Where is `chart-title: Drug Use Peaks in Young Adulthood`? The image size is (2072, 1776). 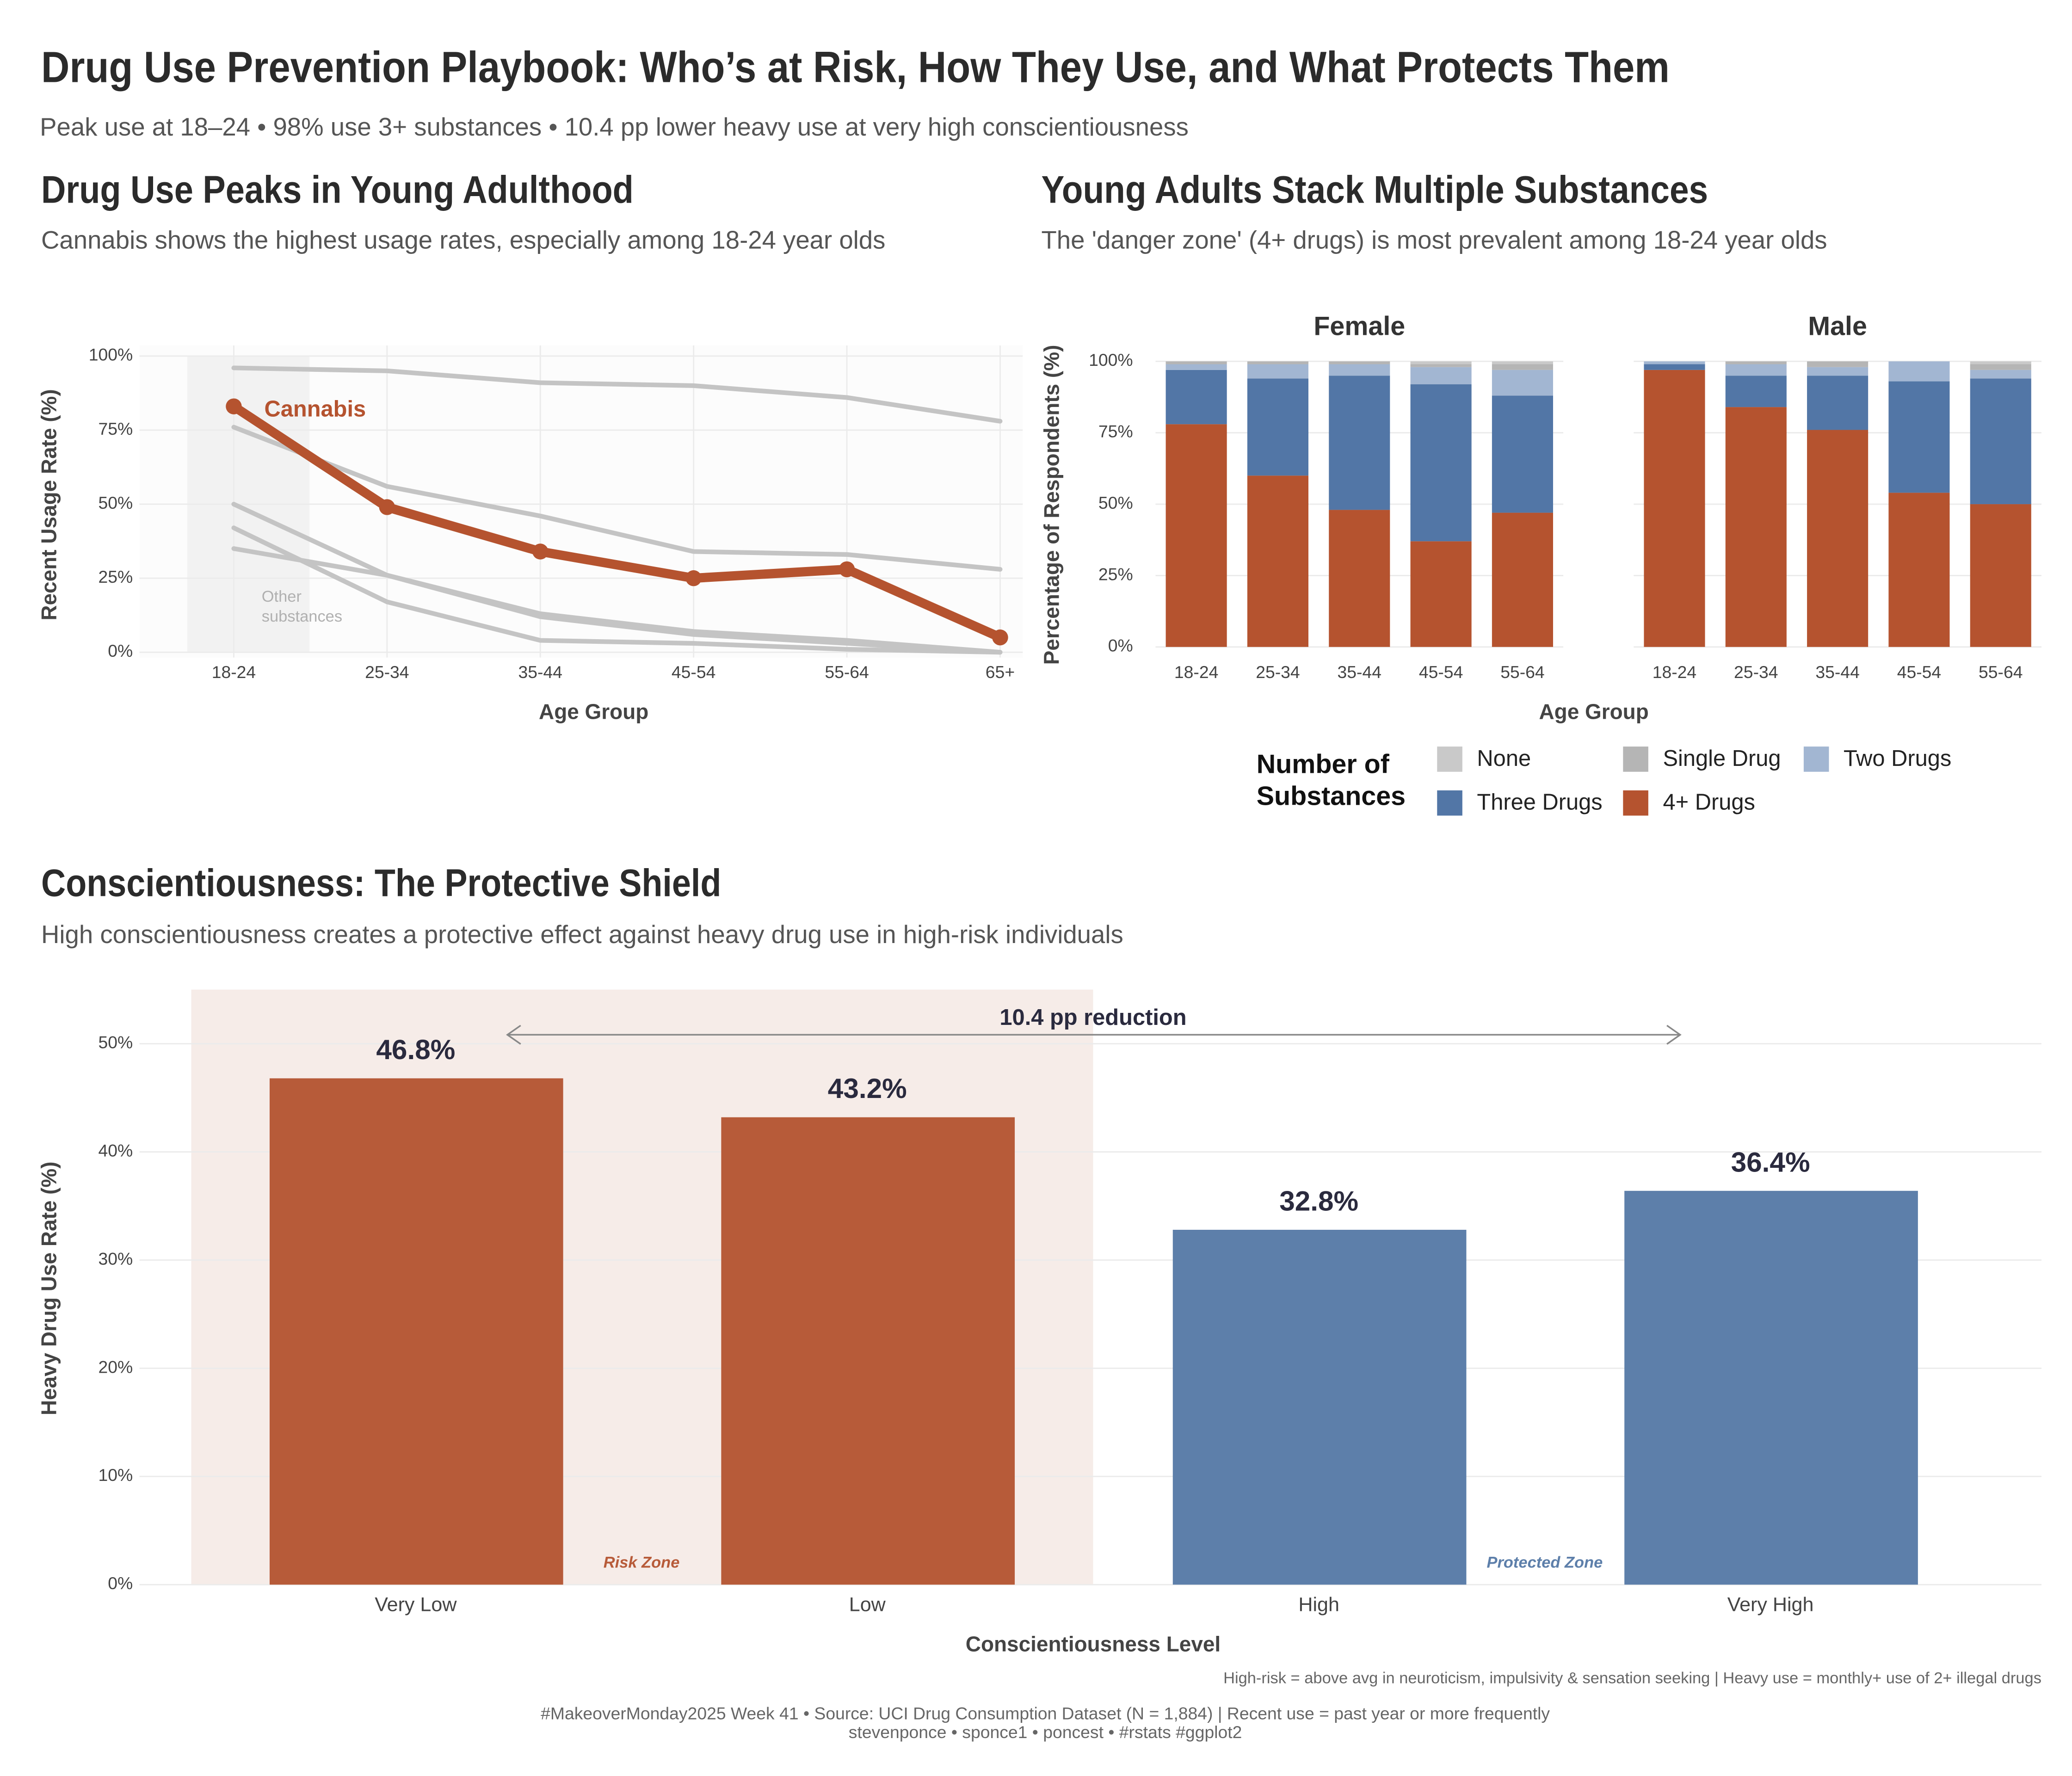
chart-title: Drug Use Peaks in Young Adulthood is located at coordinates (338, 189).